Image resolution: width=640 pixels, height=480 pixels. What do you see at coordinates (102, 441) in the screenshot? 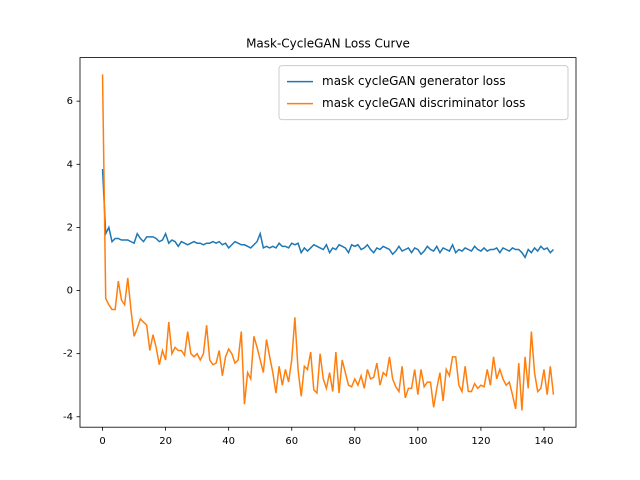
I see `x-tick-label: 0` at bounding box center [102, 441].